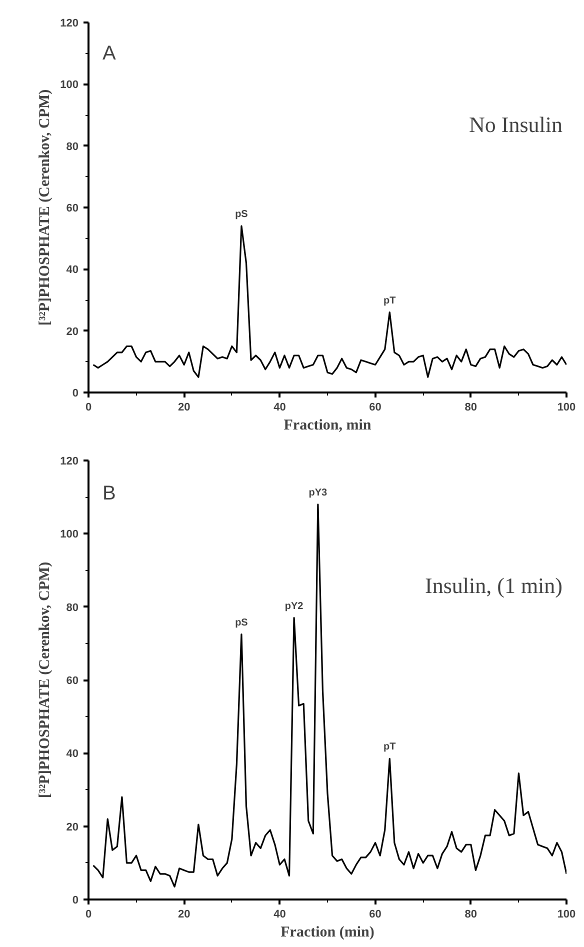 This screenshot has width=584, height=947. I want to click on annotation: pY3, so click(318, 492).